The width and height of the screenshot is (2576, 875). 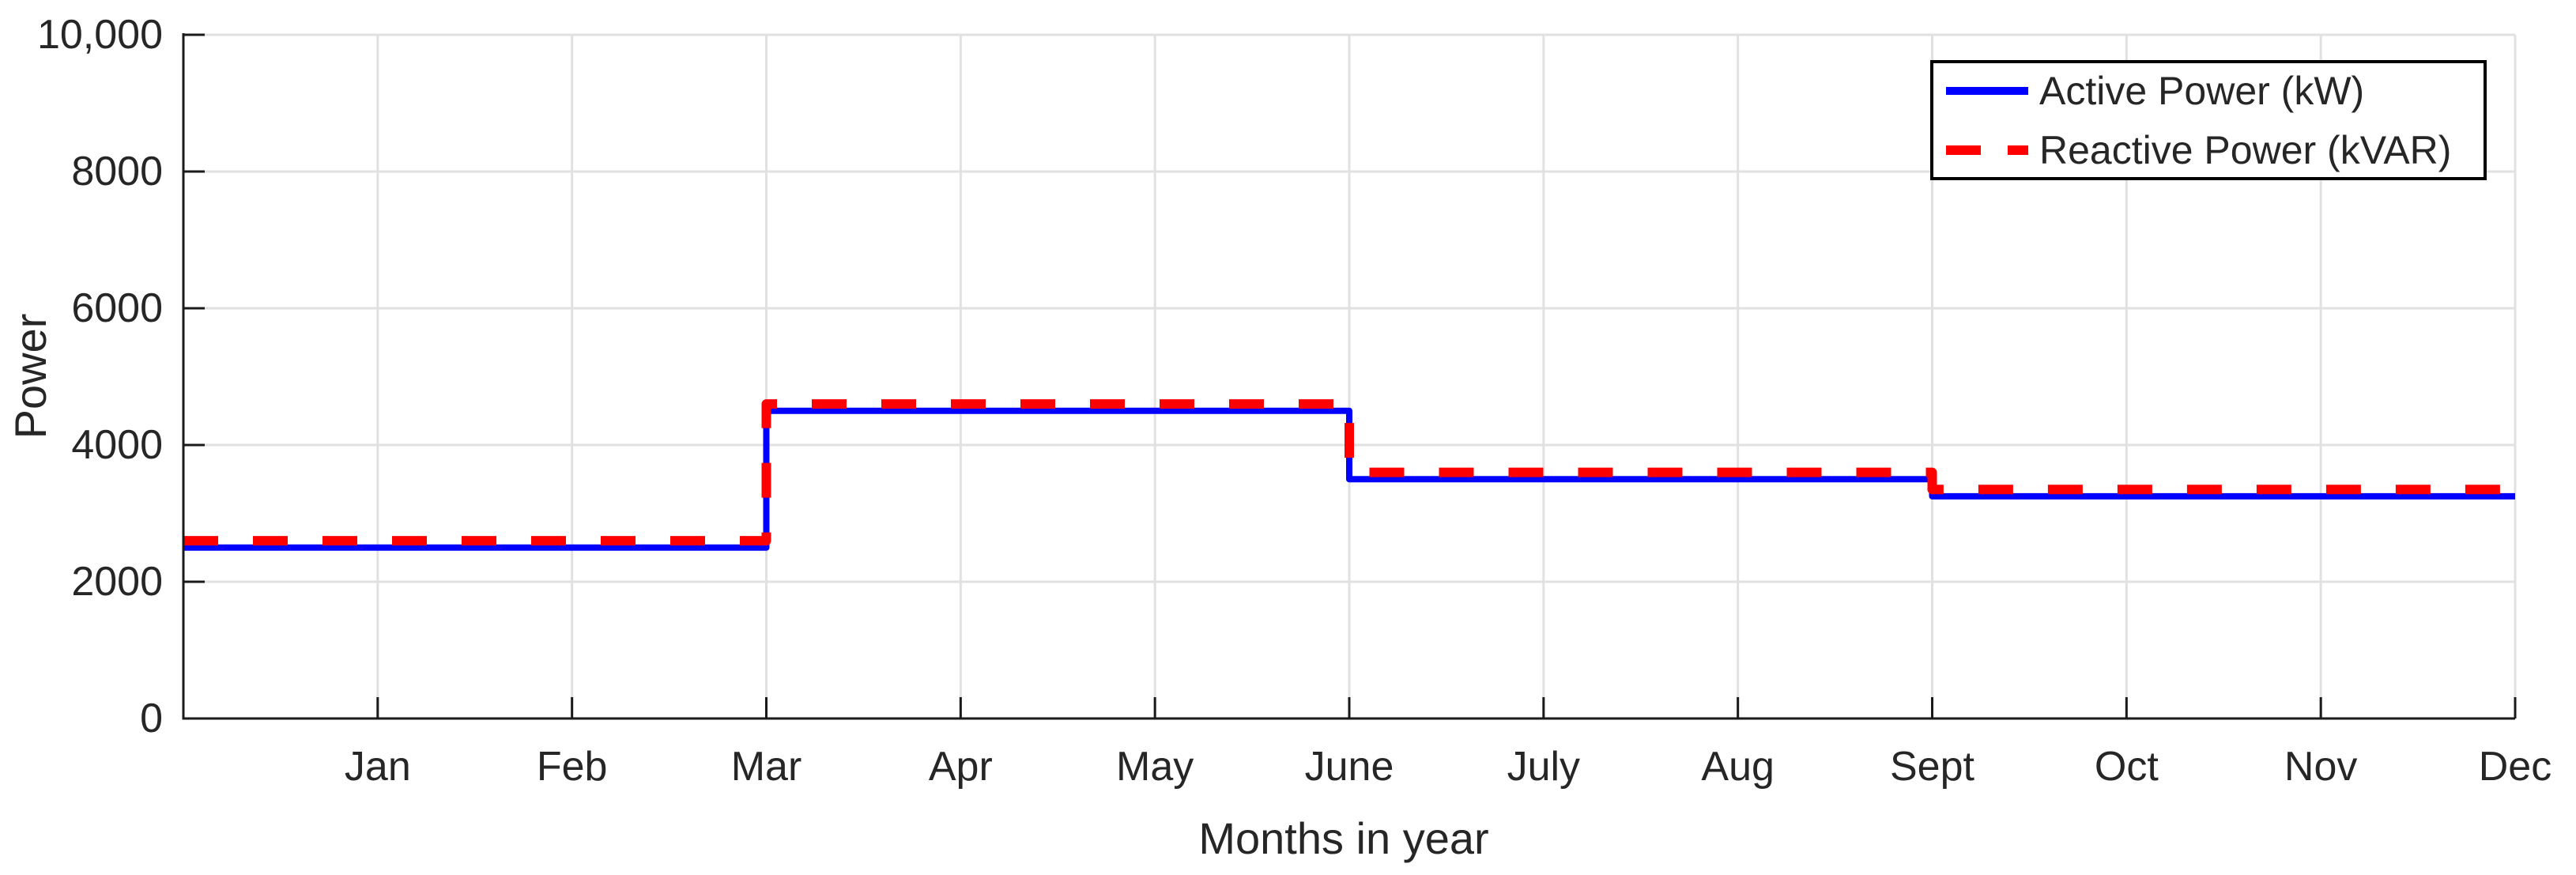 What do you see at coordinates (30, 376) in the screenshot?
I see `y-axis-label: Power` at bounding box center [30, 376].